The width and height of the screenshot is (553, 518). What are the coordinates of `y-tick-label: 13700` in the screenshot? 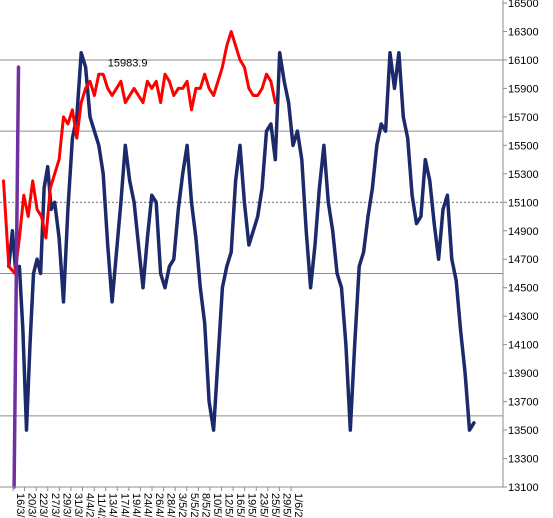 It's located at (523, 403).